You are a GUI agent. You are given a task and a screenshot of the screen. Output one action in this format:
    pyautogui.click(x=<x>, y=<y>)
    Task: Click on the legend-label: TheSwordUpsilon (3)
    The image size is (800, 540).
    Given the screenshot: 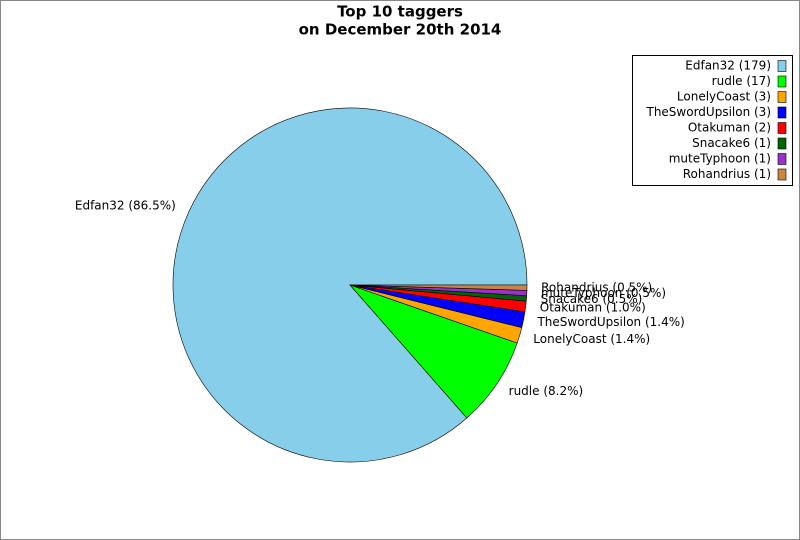 What is the action you would take?
    pyautogui.click(x=708, y=112)
    